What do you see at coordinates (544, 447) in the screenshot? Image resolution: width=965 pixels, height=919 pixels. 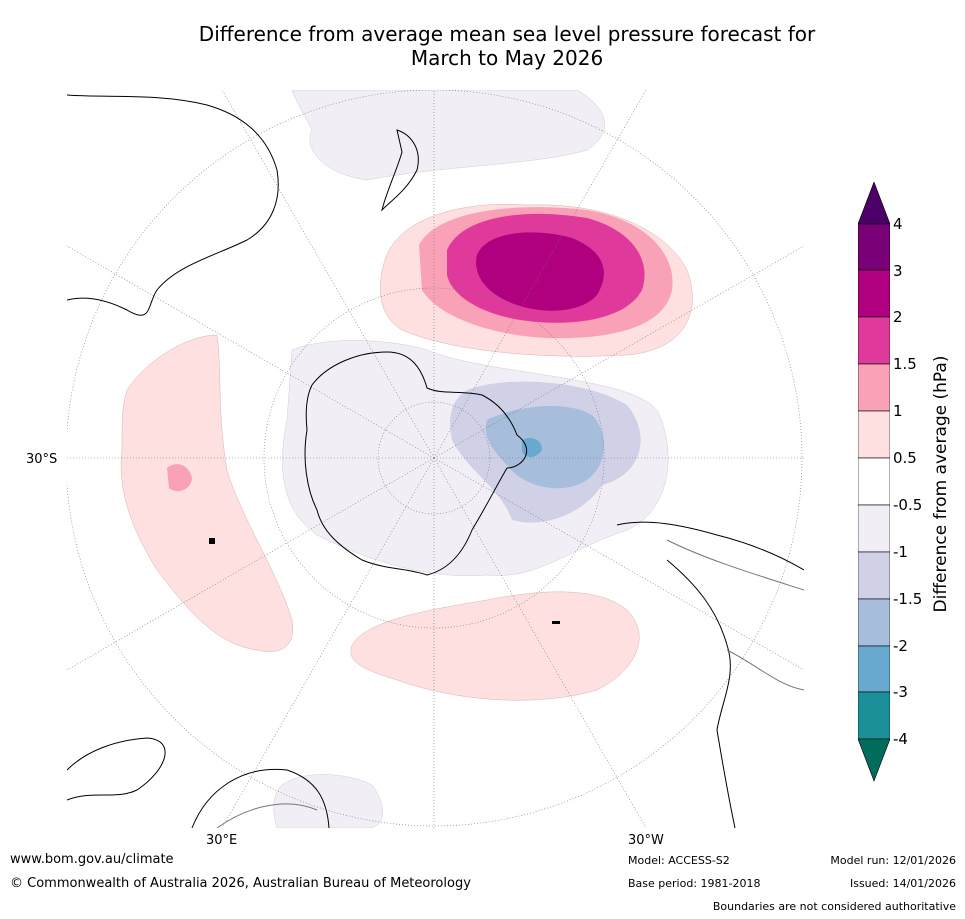 I see `anomaly-neg-1.5-2` at bounding box center [544, 447].